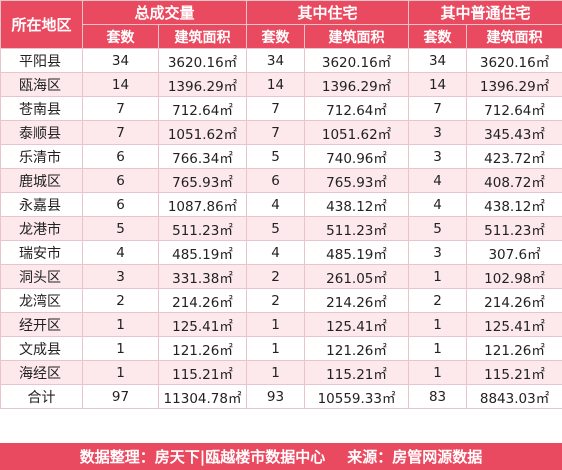  Describe the element at coordinates (41, 204) in the screenshot. I see `cell-region: 永嘉县` at that location.